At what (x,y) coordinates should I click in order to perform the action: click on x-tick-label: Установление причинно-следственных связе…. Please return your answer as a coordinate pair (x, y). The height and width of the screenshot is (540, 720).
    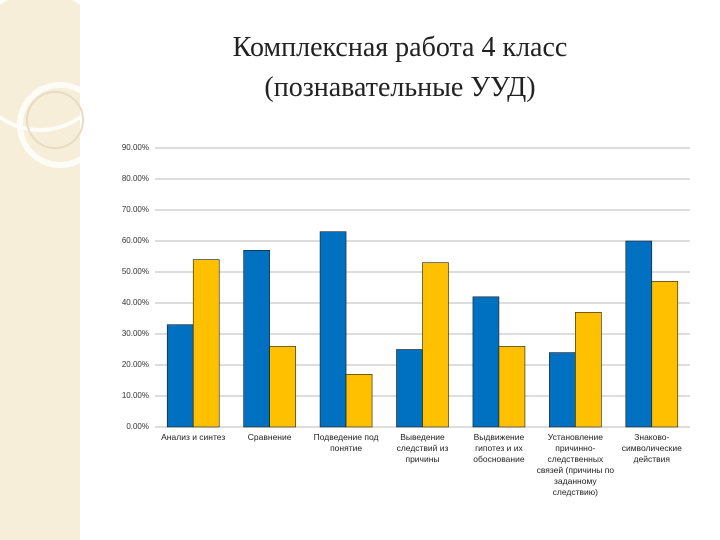
    Looking at the image, I should click on (575, 464).